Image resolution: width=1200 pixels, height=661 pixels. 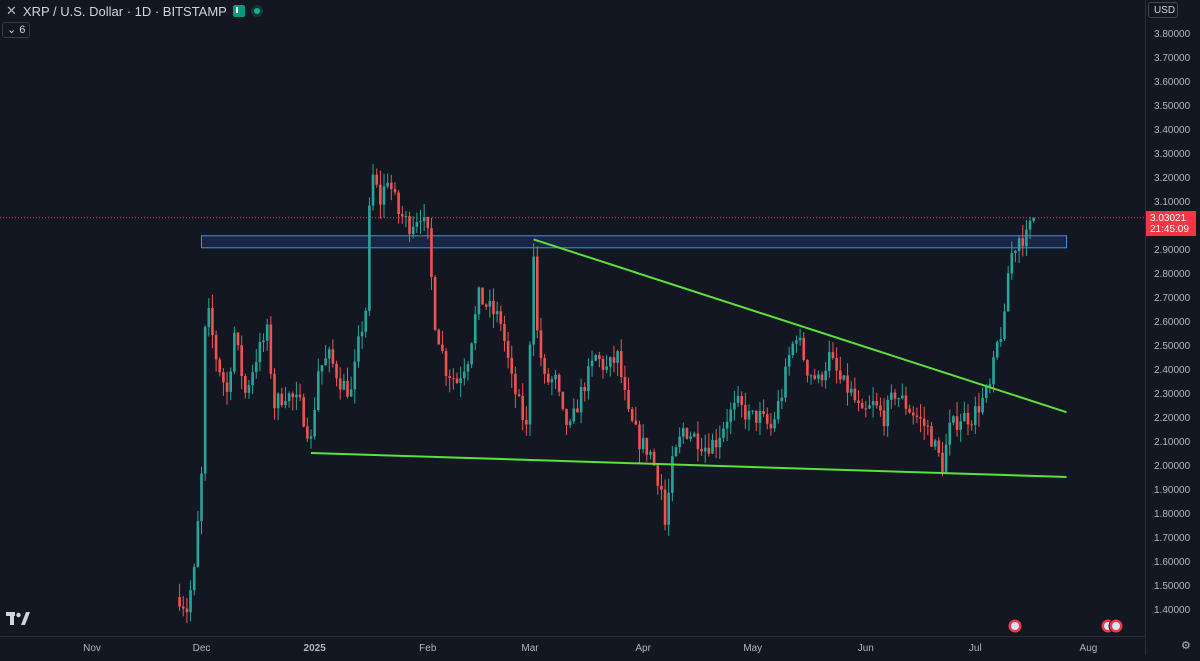 I want to click on last-price-tag: 3.03021 21:45:09, so click(x=1171, y=223).